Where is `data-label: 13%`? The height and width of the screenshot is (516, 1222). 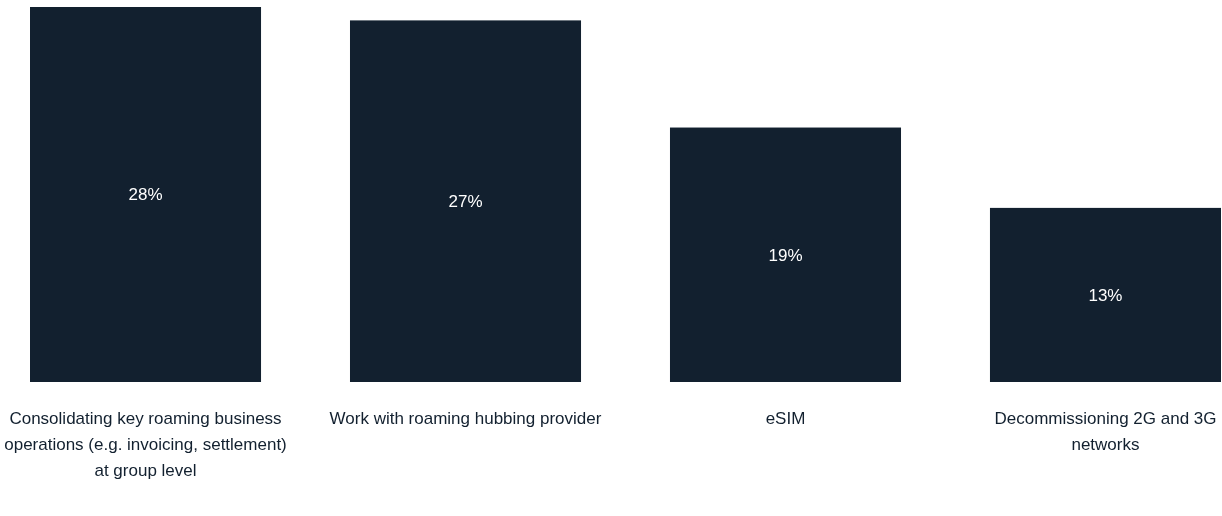 data-label: 13% is located at coordinates (1105, 295).